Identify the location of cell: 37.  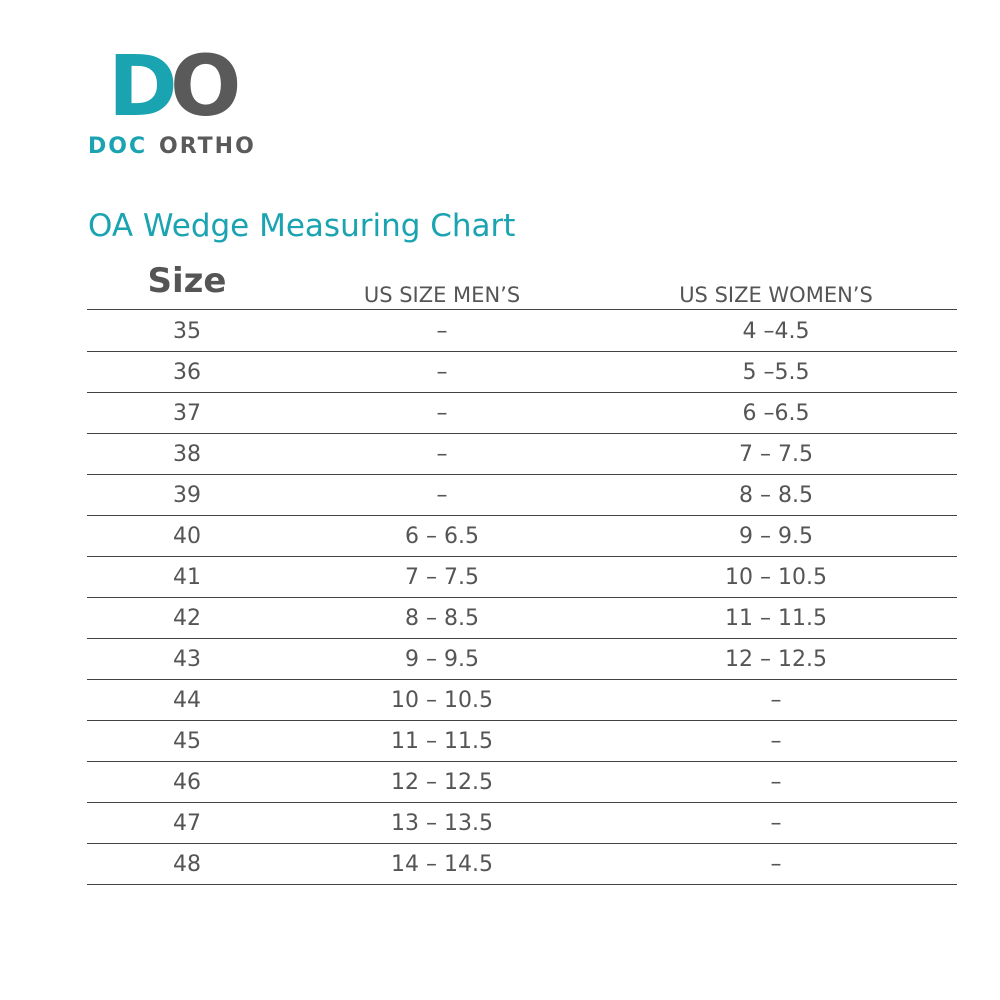
(187, 413).